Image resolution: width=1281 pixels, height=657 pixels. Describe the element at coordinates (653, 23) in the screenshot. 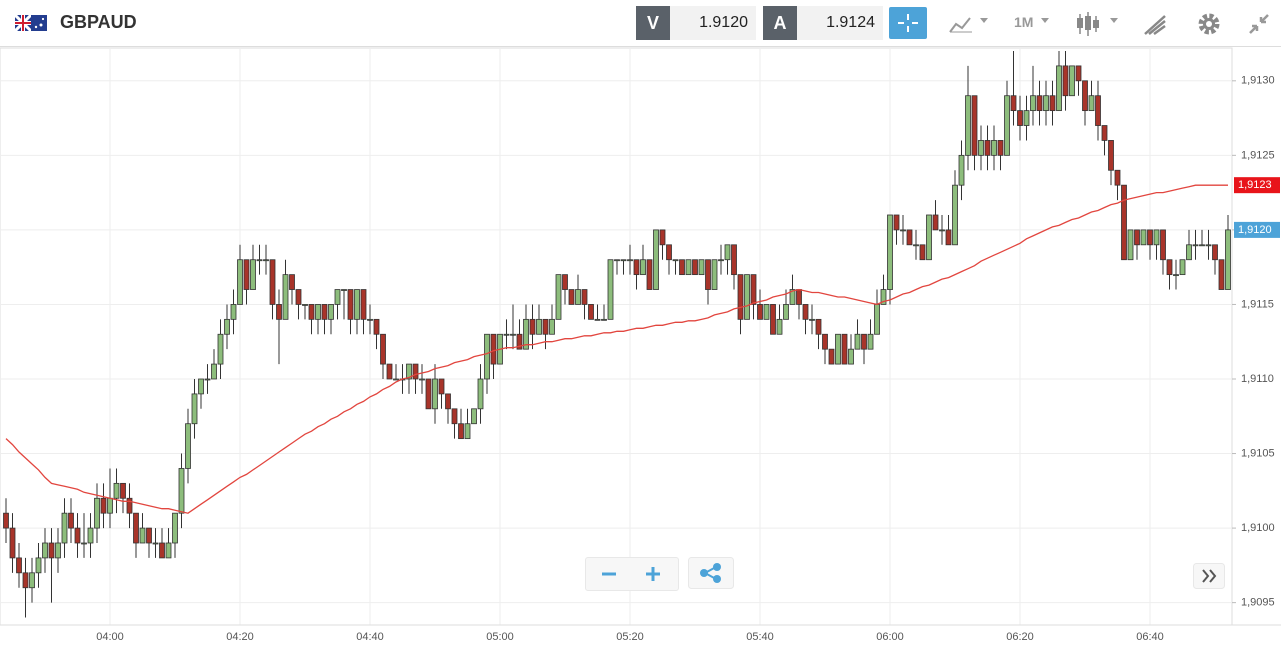

I see `sell-label: V` at that location.